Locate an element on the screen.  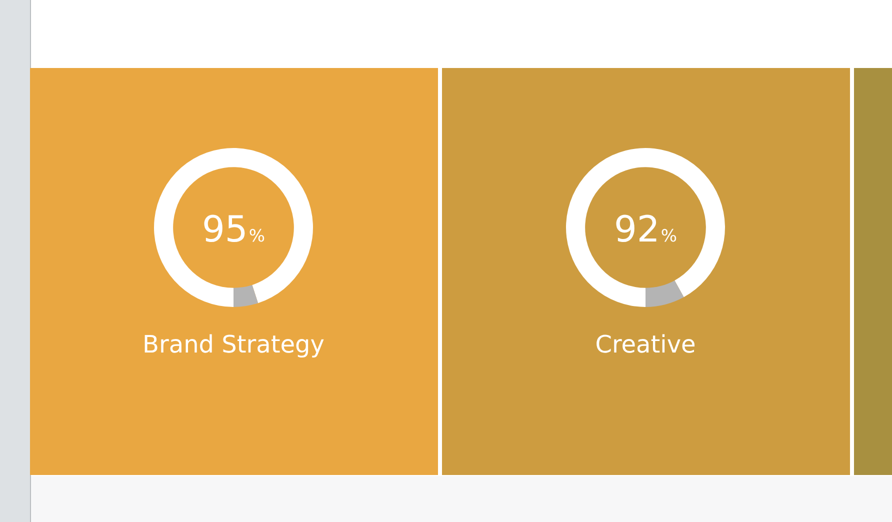
data-label: 92% is located at coordinates (645, 230).